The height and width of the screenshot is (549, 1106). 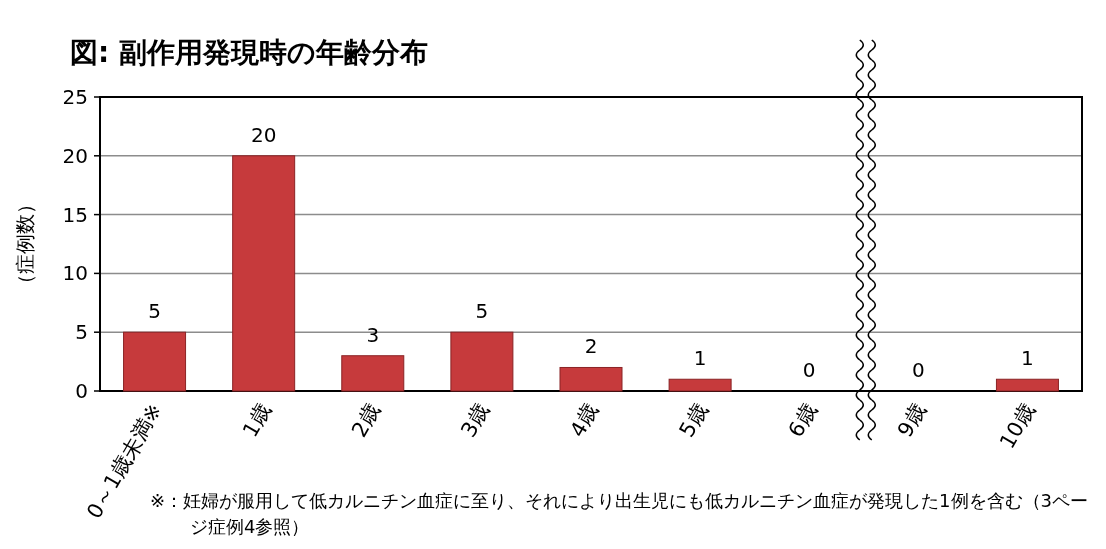 What do you see at coordinates (591, 346) in the screenshot?
I see `data-label: 2` at bounding box center [591, 346].